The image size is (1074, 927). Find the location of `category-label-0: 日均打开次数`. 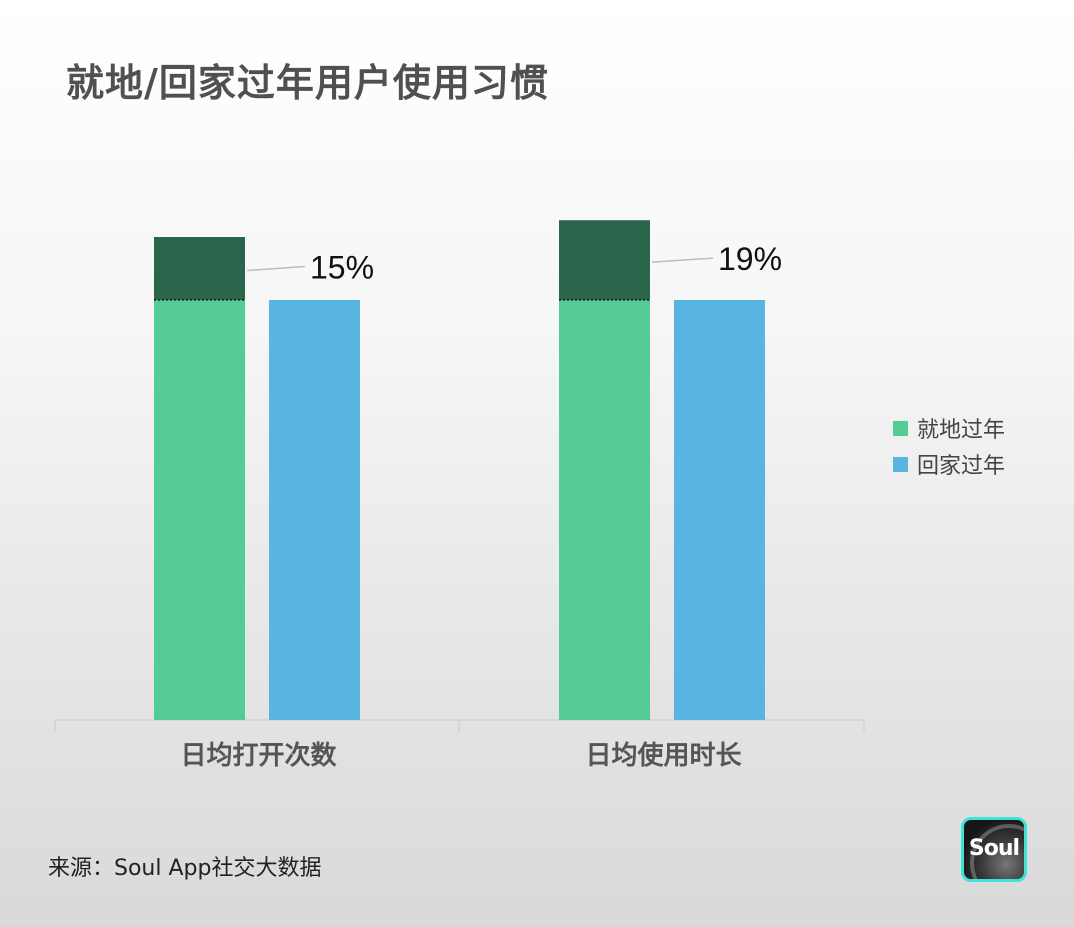

category-label-0: 日均打开次数 is located at coordinates (258, 756).